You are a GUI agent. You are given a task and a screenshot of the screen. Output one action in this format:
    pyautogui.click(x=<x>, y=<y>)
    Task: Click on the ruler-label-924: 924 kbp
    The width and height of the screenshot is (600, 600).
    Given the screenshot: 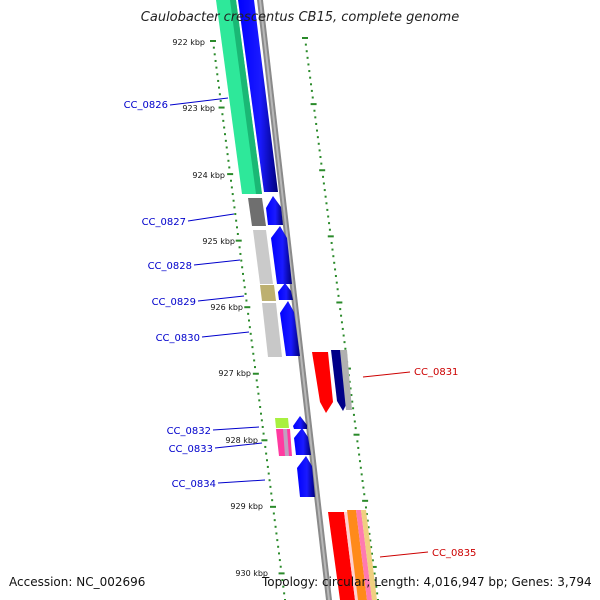 What is the action you would take?
    pyautogui.click(x=208, y=175)
    